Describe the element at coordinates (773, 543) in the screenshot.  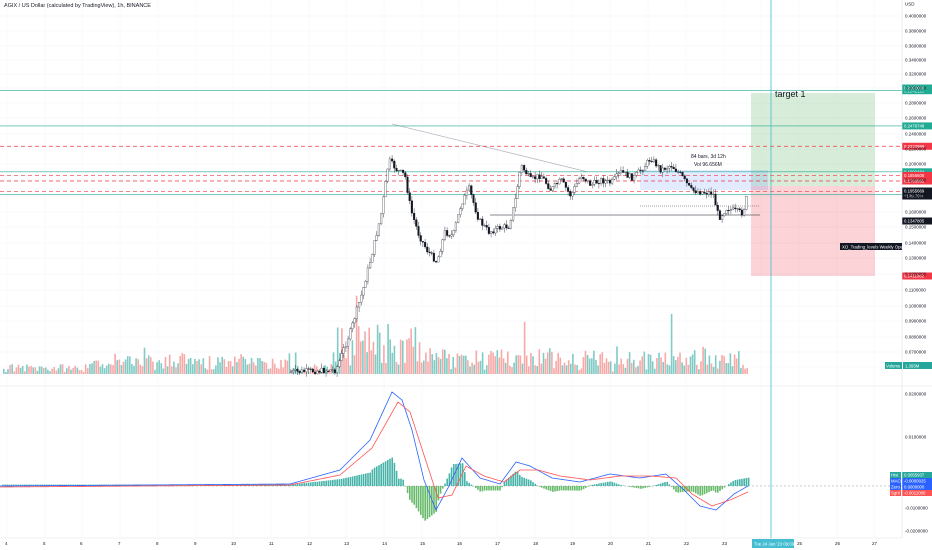
I see `cursor-time-tag` at that location.